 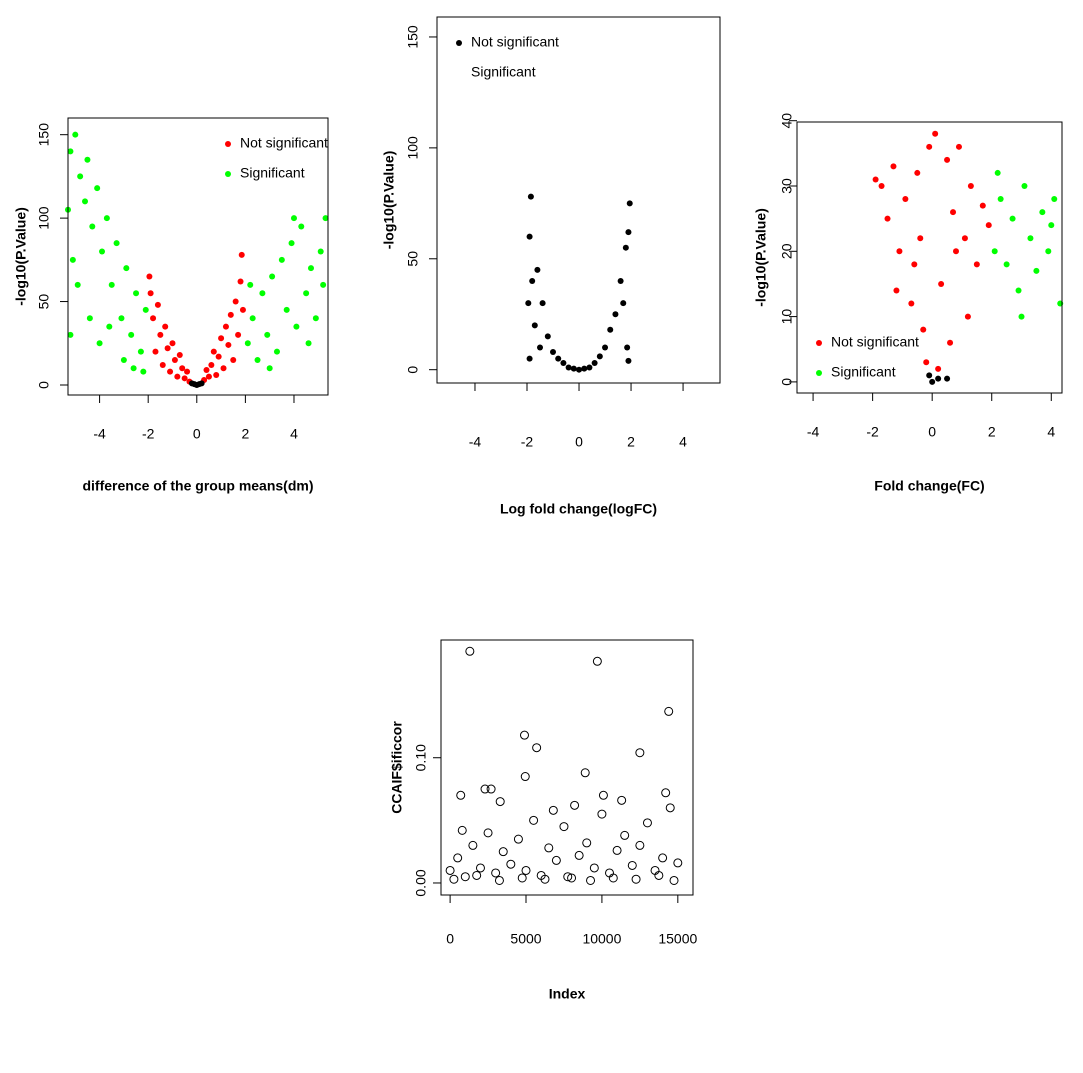 I want to click on legend-label: Not significant, so click(x=875, y=342).